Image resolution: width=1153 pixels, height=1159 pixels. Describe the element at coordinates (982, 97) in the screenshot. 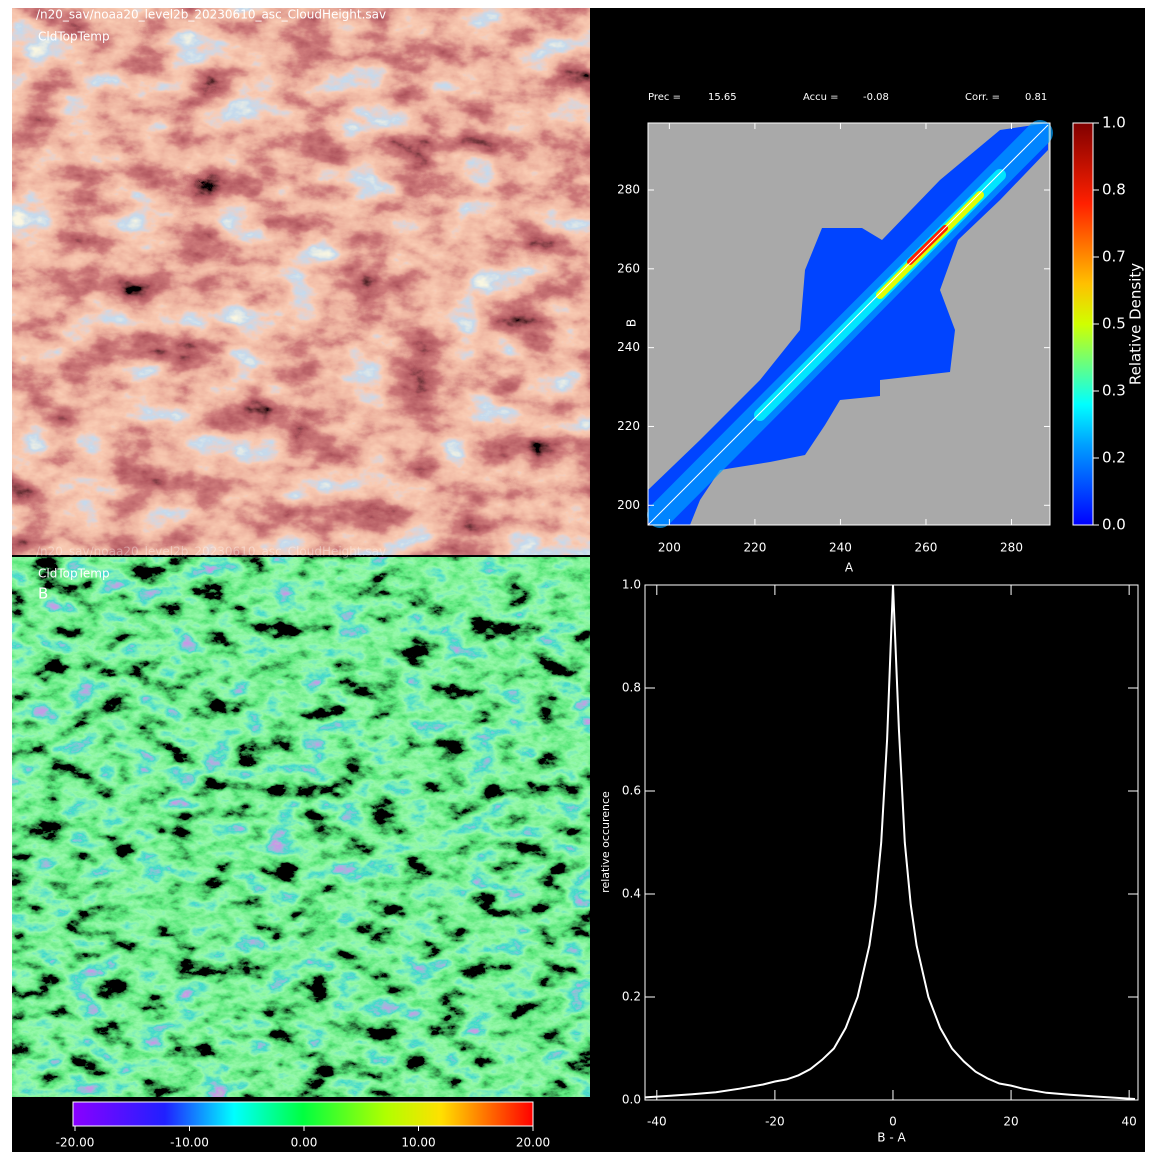

I see `stat-label: Corr. =` at that location.